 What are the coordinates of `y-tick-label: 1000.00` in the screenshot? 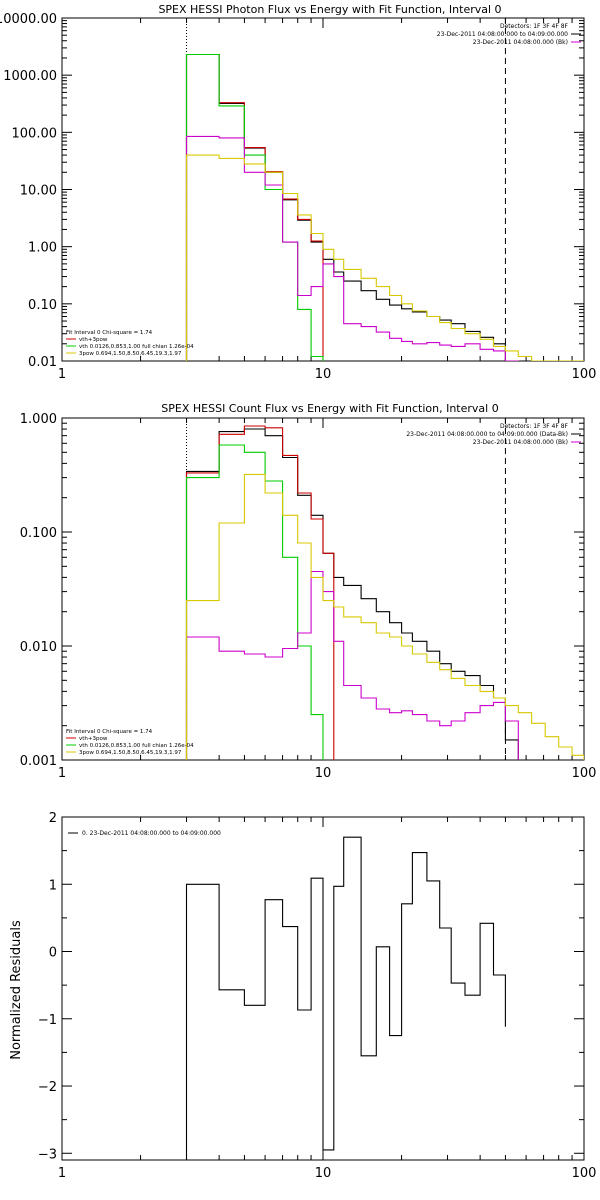 It's located at (30, 76).